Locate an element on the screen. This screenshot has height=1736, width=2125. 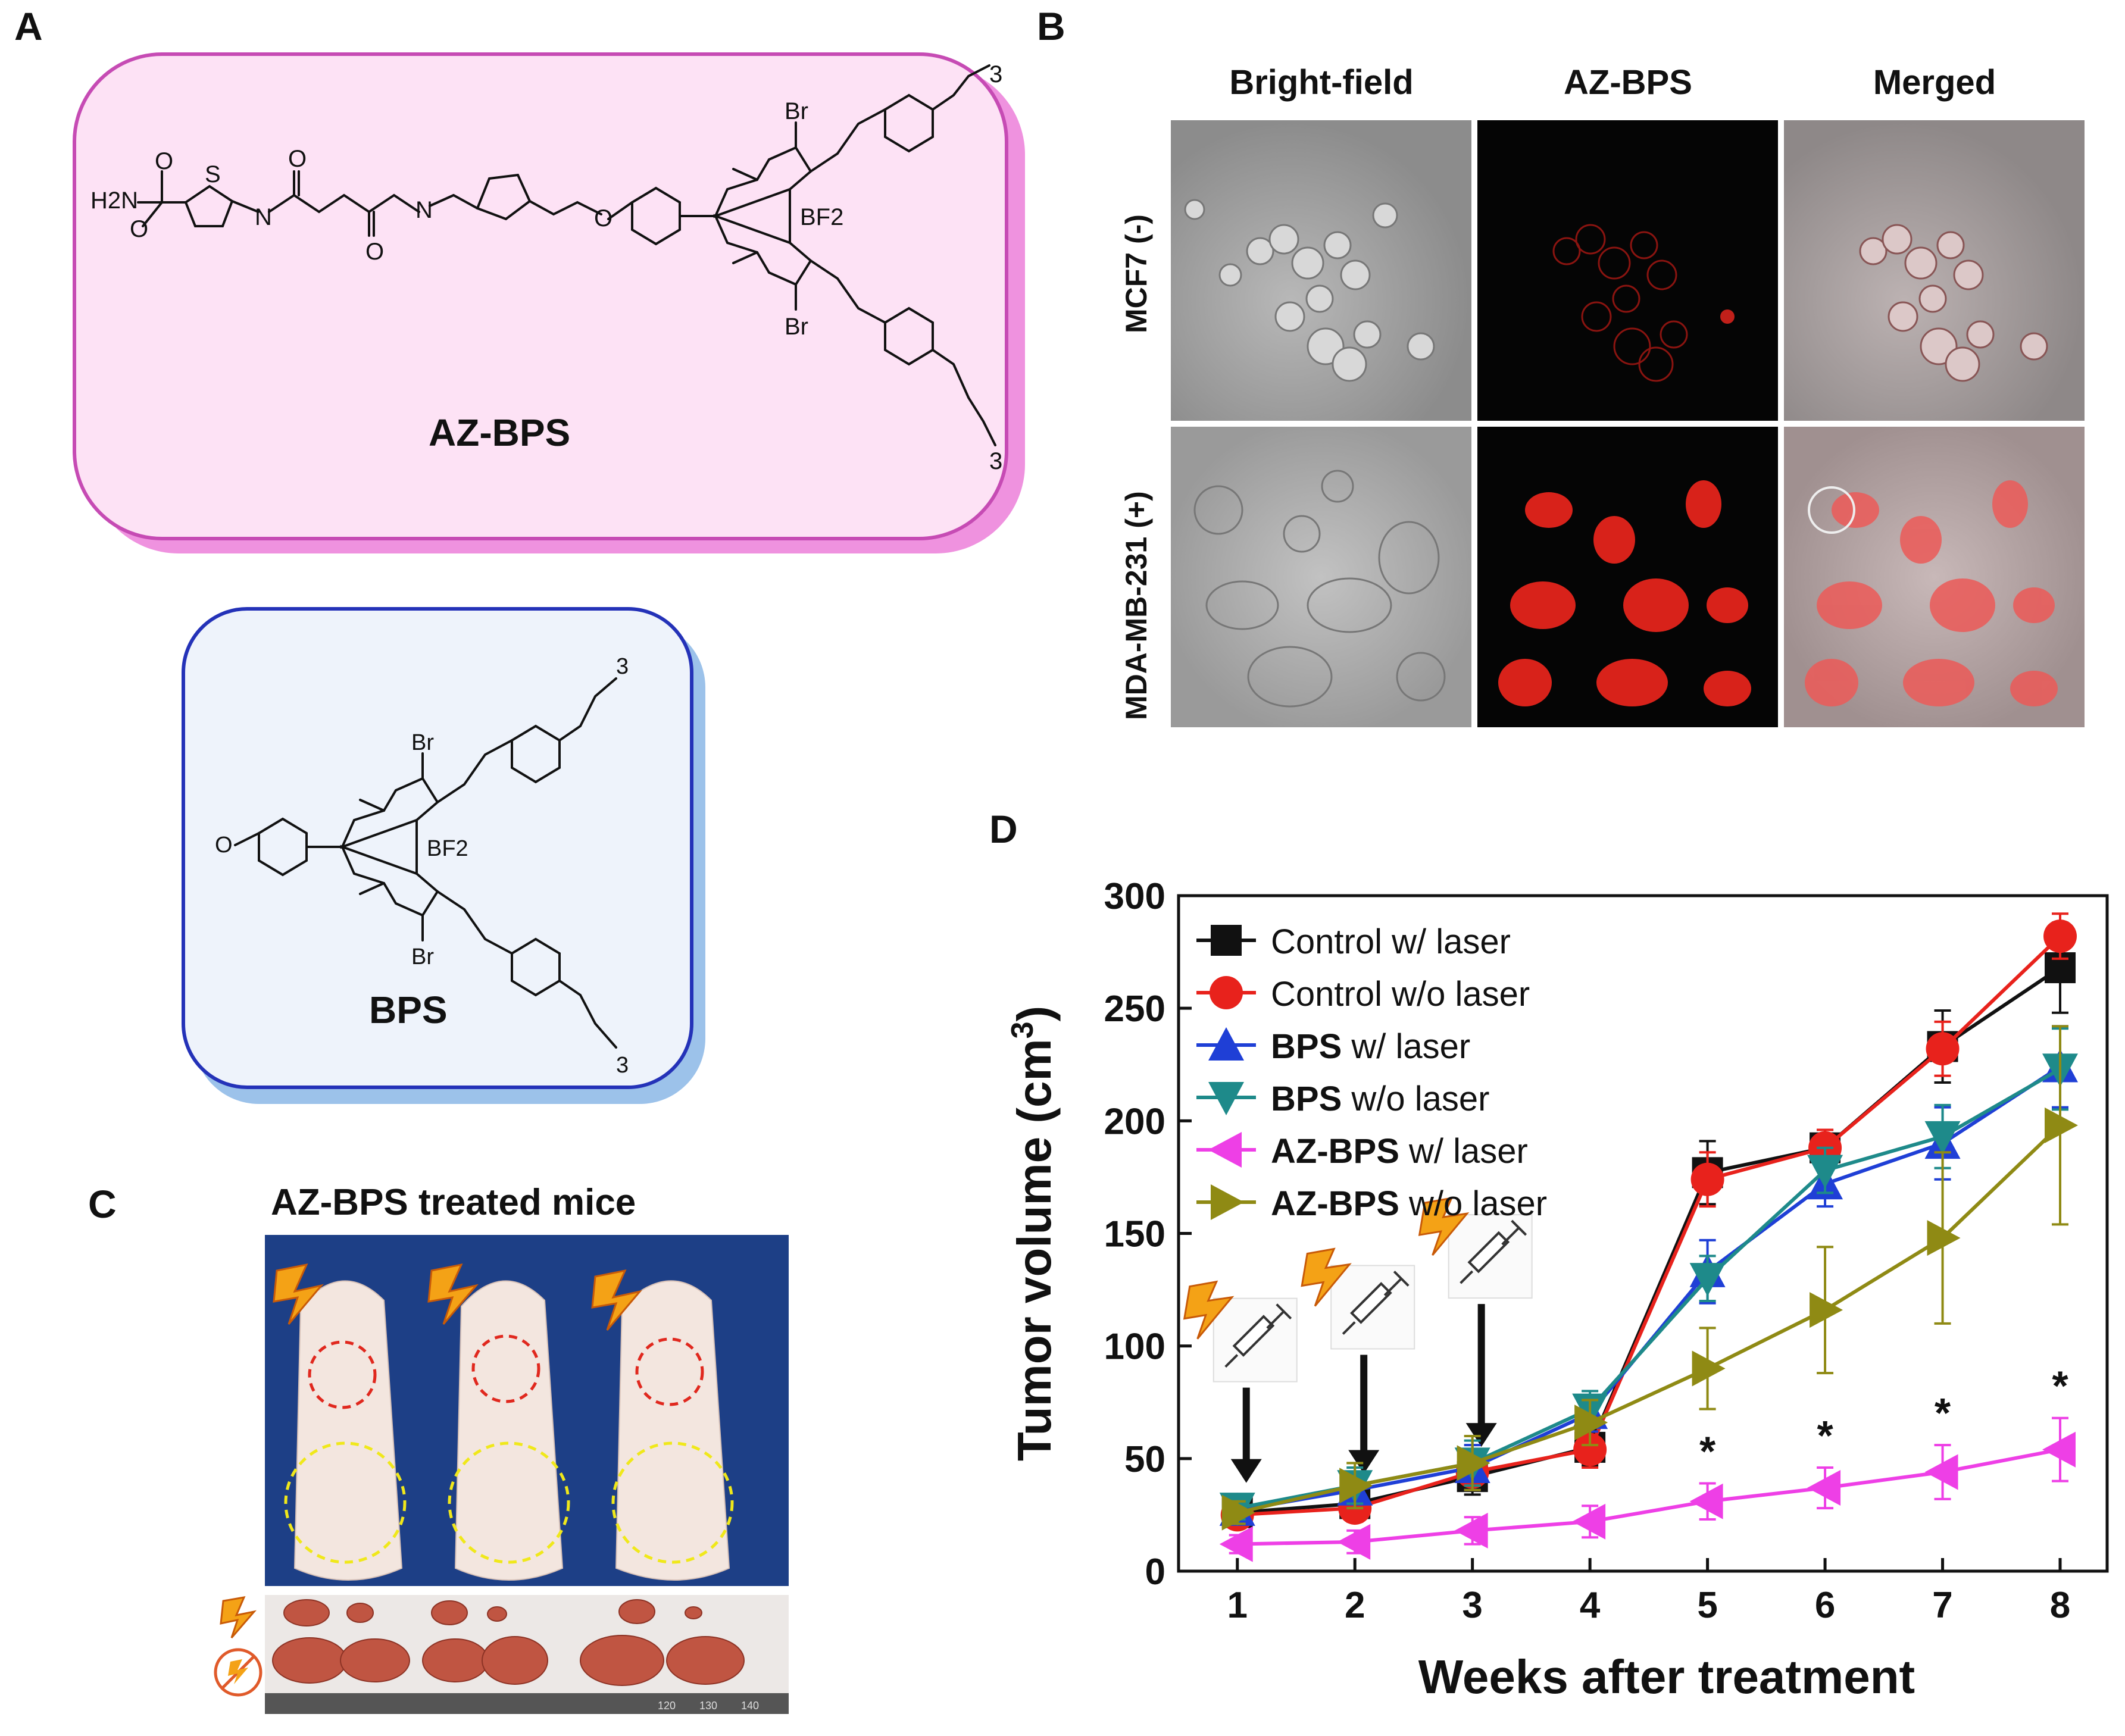
bps-atom-bf2: BF2 is located at coordinates (447, 848).